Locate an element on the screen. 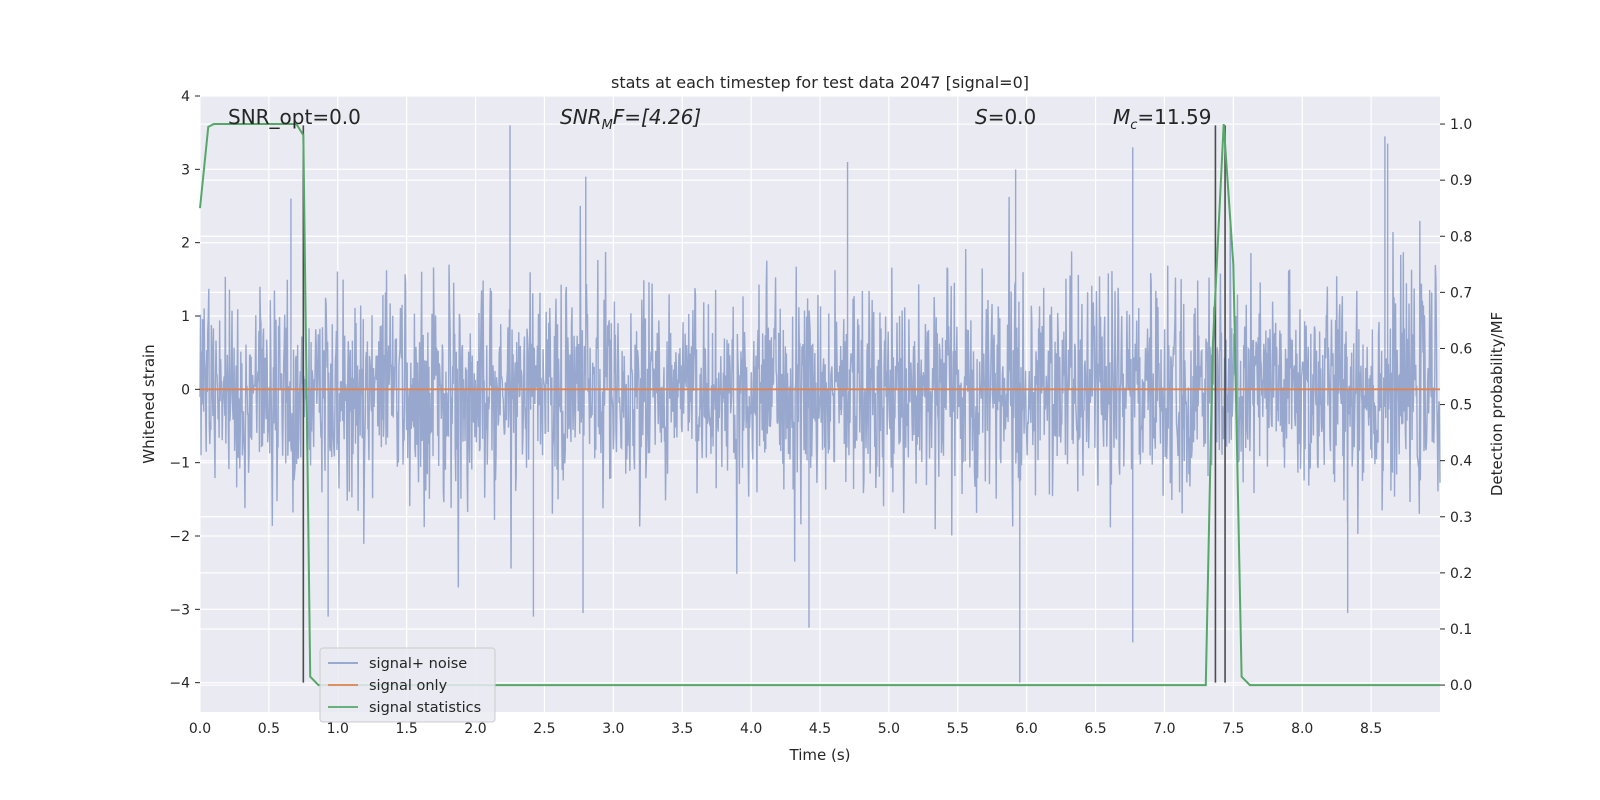  y-tick-label-left: 1 is located at coordinates (185, 317).